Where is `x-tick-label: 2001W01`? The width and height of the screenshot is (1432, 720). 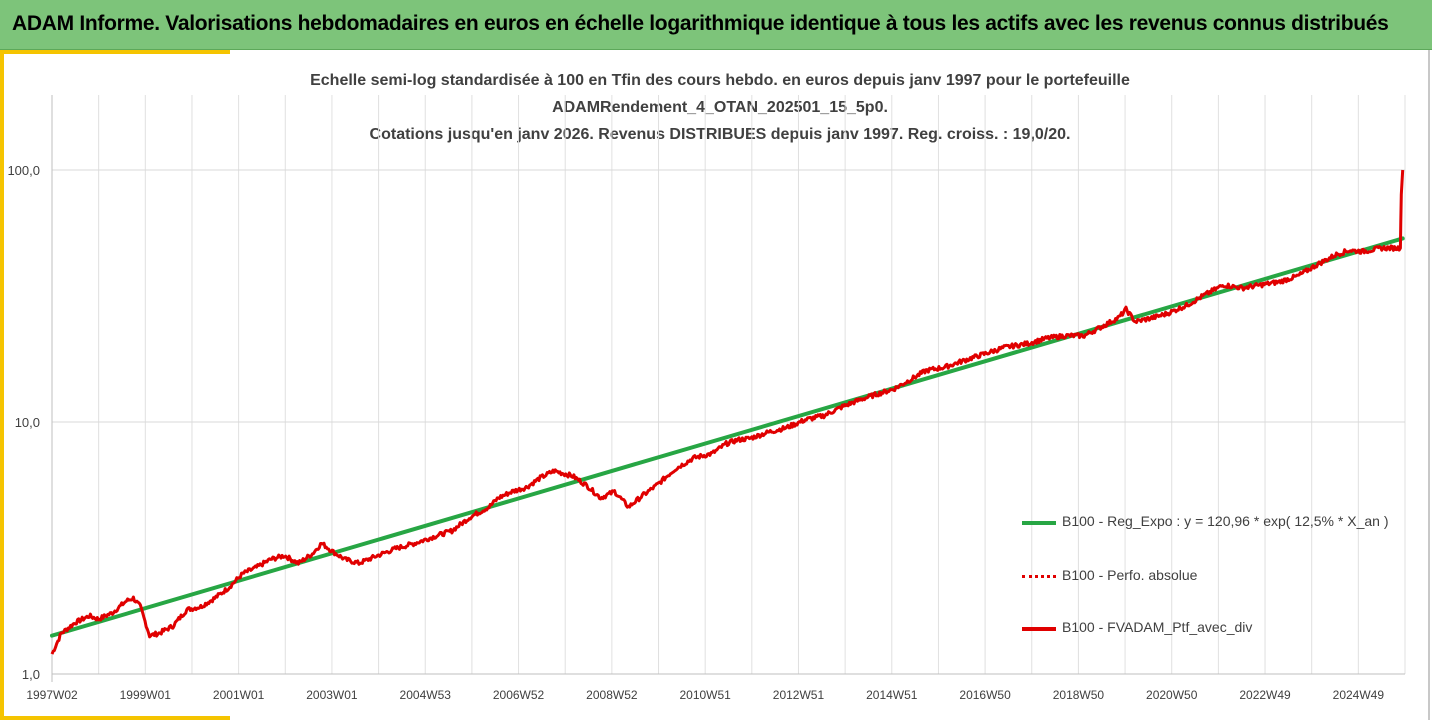 x-tick-label: 2001W01 is located at coordinates (239, 695).